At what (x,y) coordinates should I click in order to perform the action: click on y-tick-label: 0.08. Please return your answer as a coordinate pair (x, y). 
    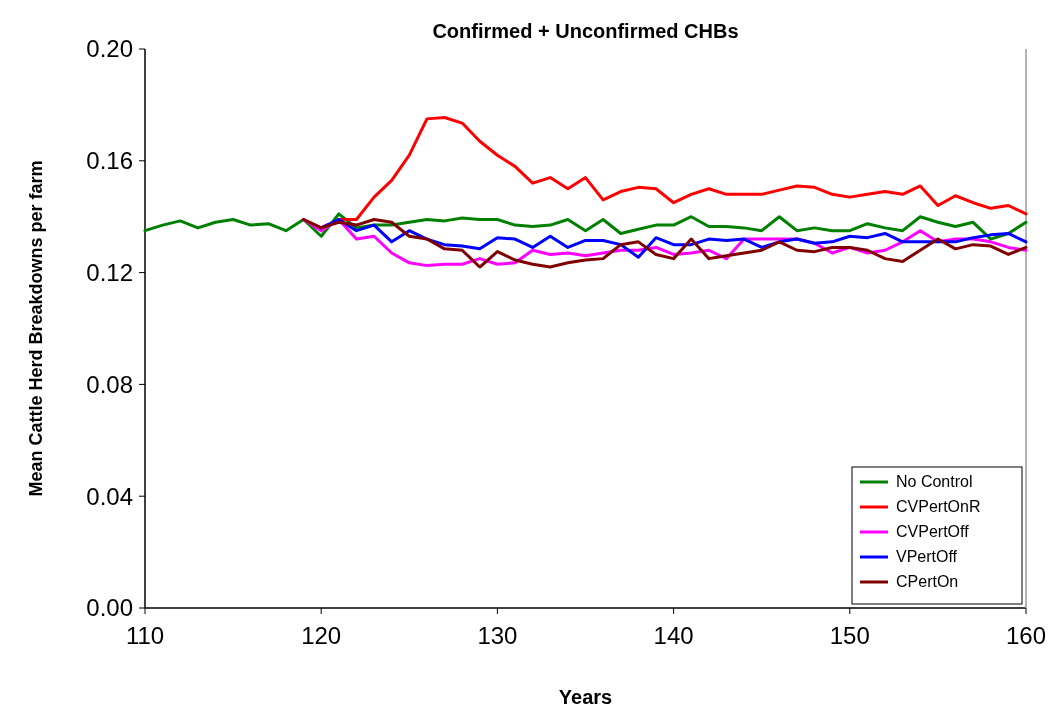
    Looking at the image, I should click on (109, 384).